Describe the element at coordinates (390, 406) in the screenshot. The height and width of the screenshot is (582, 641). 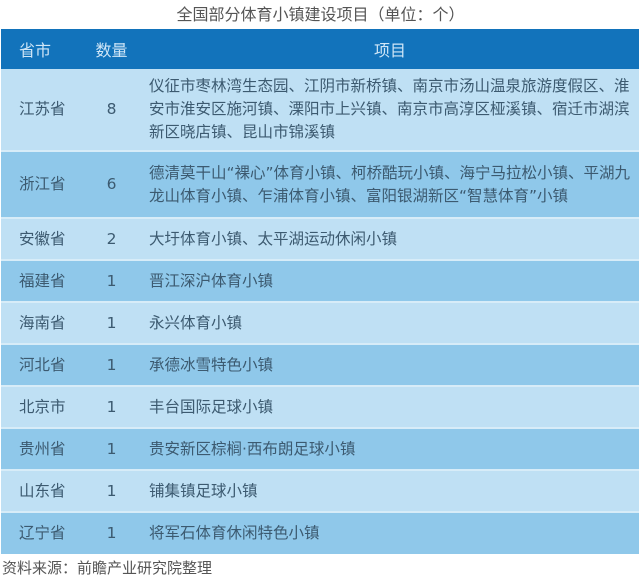
I see `projects-cell: 丰台国际足球小镇` at that location.